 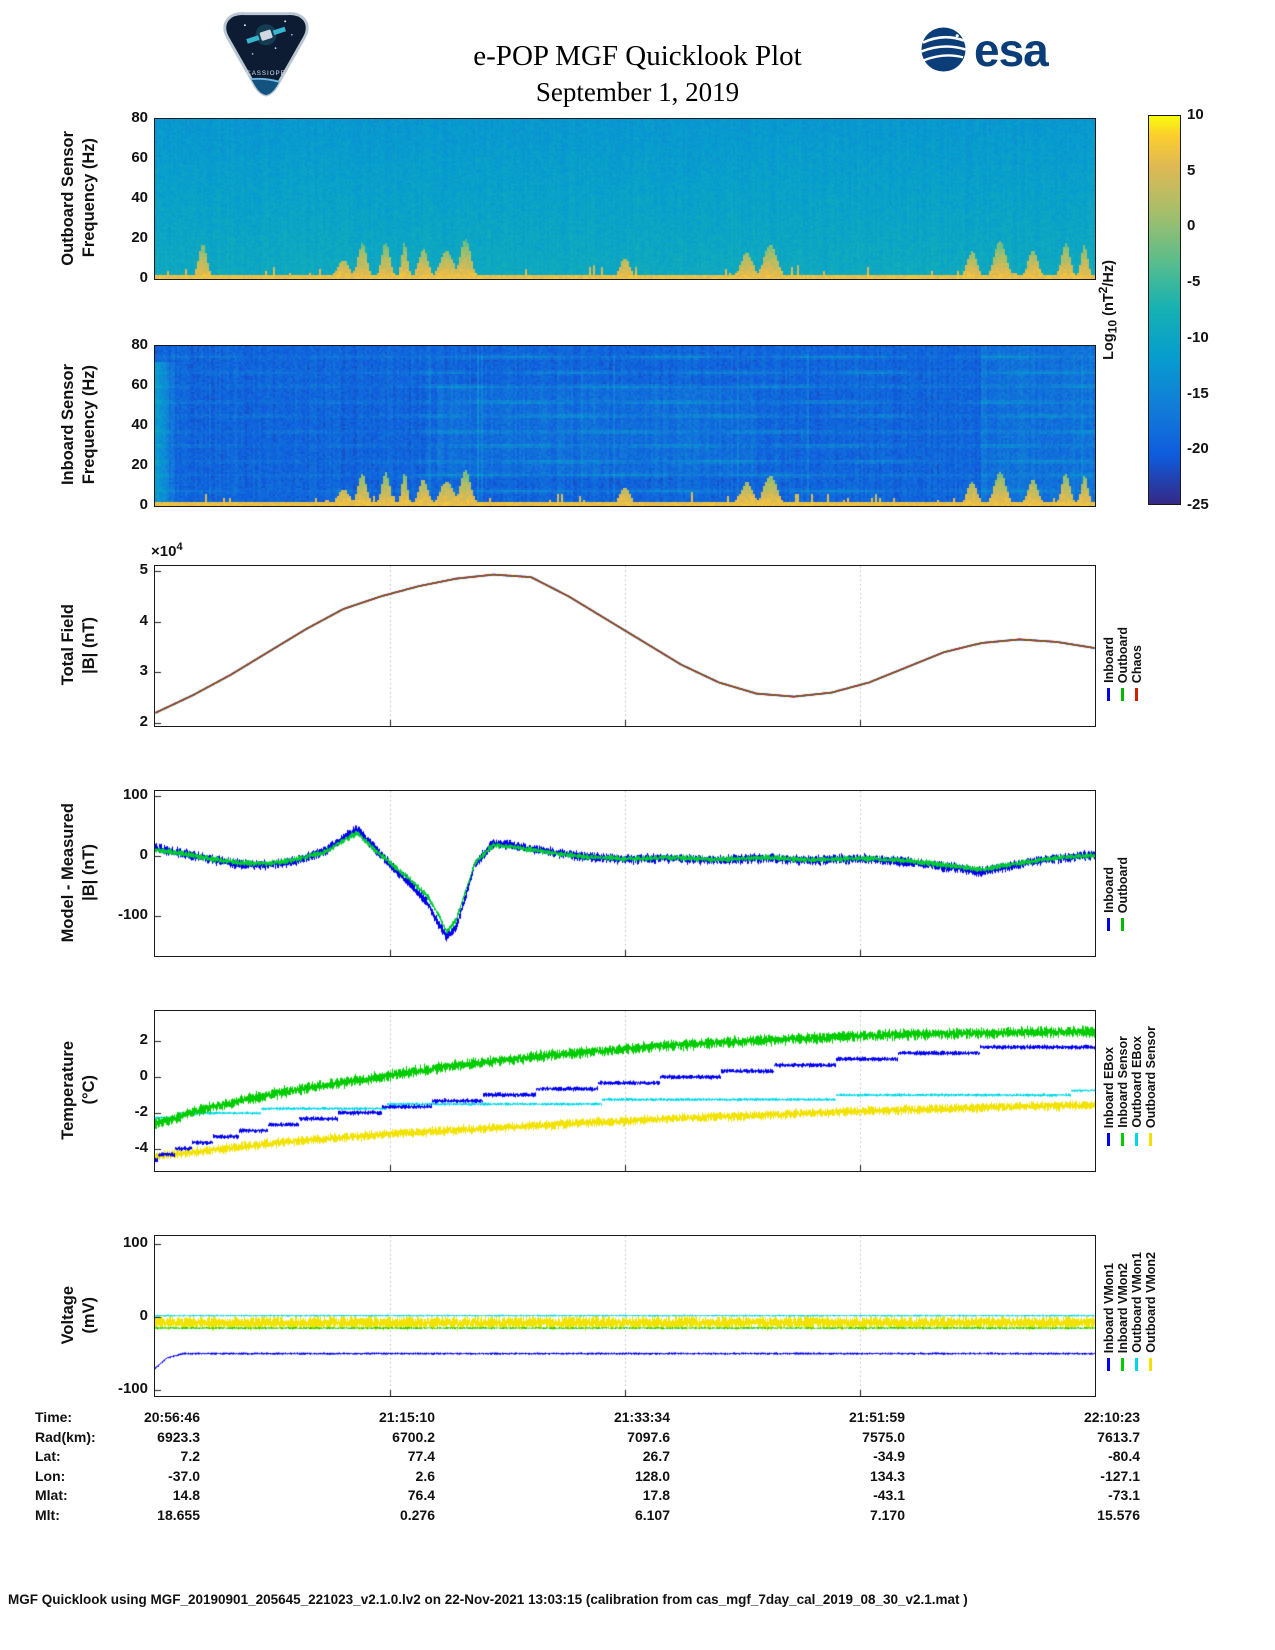 What do you see at coordinates (89, 1315) in the screenshot?
I see `y-axis-label-line2: (mV)` at bounding box center [89, 1315].